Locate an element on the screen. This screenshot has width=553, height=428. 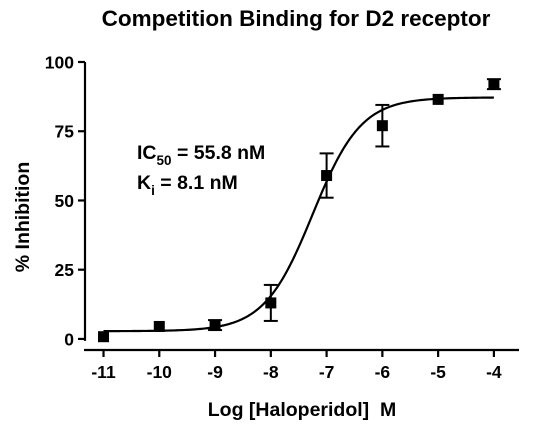
y-tick-label: 100 is located at coordinates (59, 63).